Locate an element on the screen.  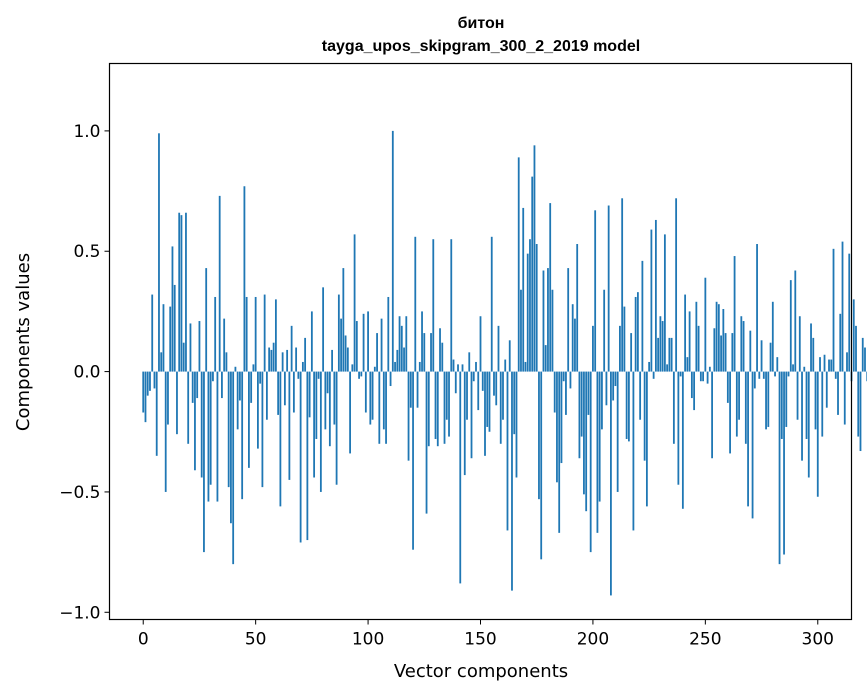
y-tick-label: 0.0 is located at coordinates (86, 373).